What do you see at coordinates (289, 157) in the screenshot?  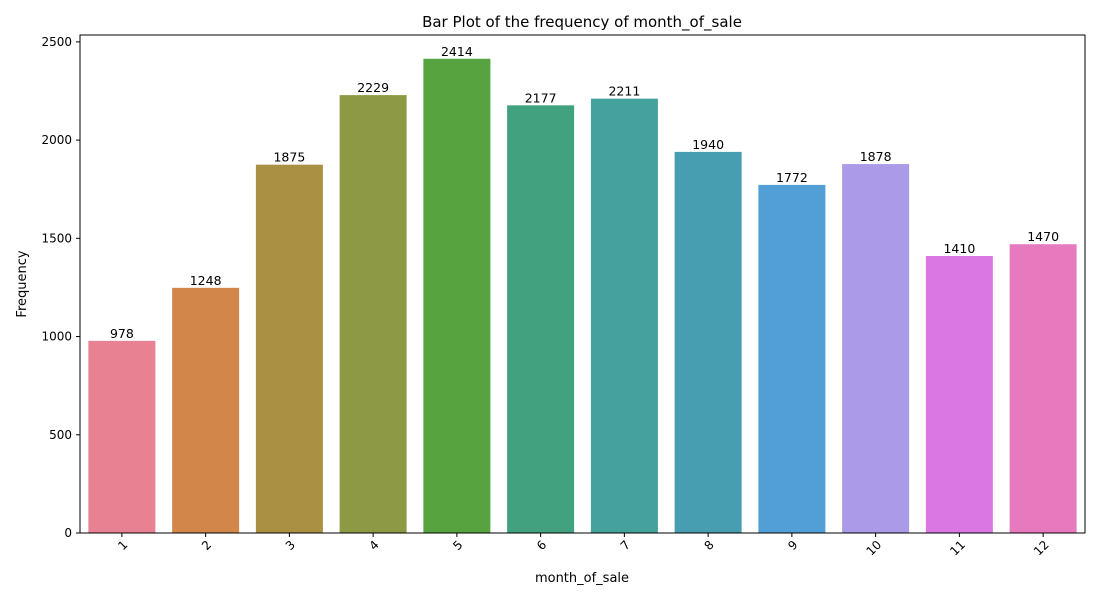 I see `data-label-month-3: 1875` at bounding box center [289, 157].